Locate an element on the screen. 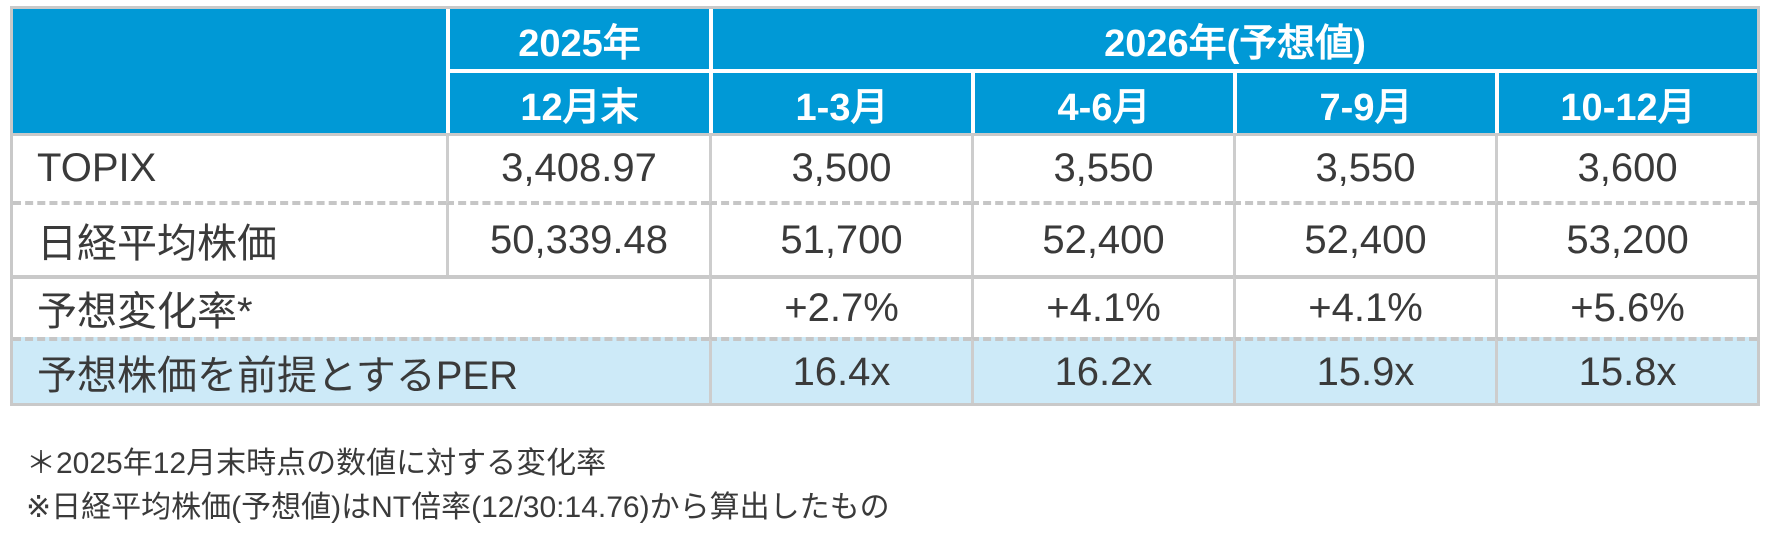 Image resolution: width=1782 pixels, height=538 pixels. row-label-forecast-change: 予想変化率* is located at coordinates (361, 306).